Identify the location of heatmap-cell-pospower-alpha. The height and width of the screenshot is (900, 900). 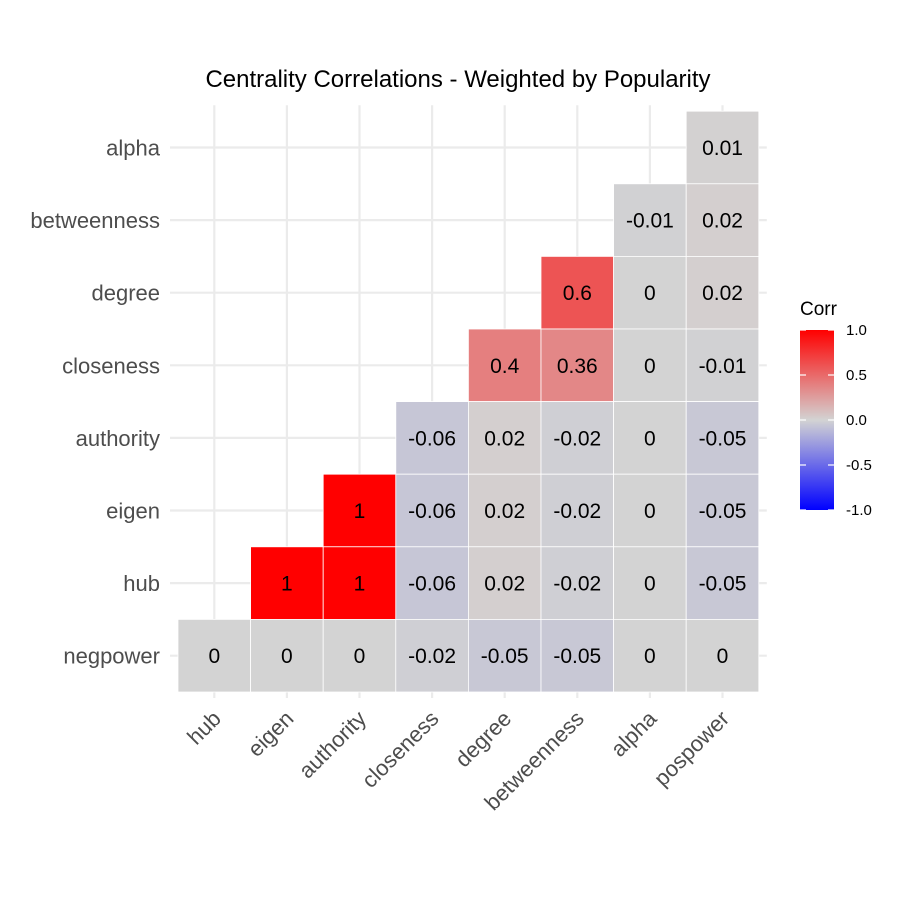
(722, 147).